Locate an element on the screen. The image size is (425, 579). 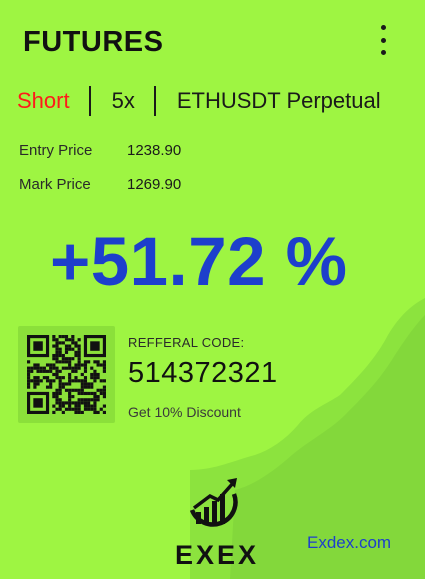
pnl-percentage: +51.72 % is located at coordinates (199, 261).